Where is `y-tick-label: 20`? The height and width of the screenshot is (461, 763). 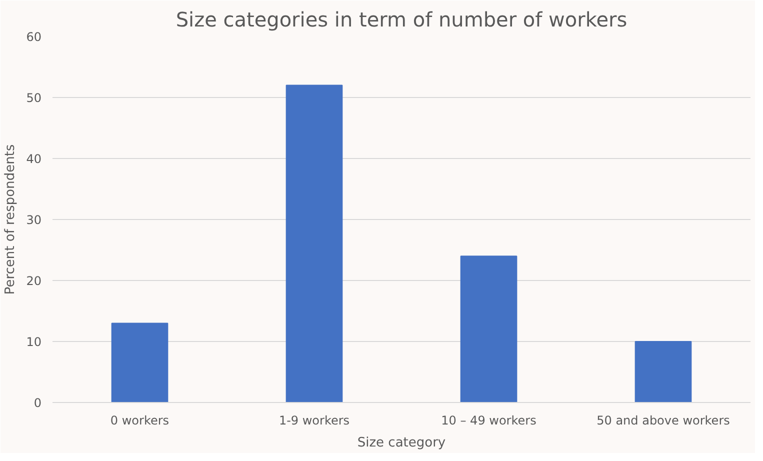
y-tick-label: 20 is located at coordinates (34, 281).